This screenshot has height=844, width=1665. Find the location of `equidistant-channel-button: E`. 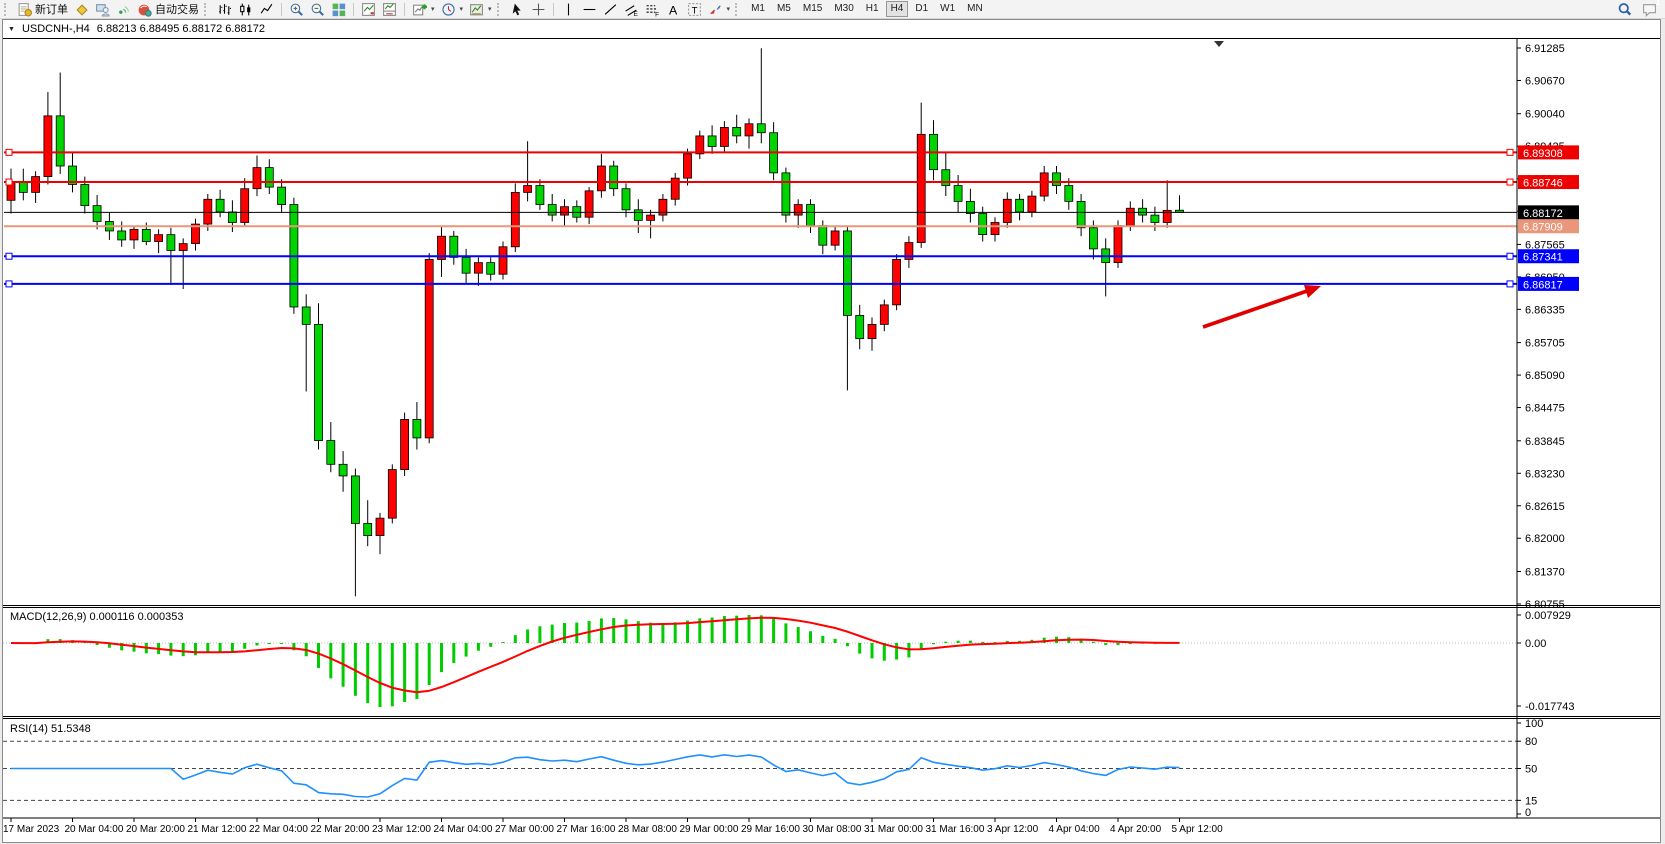

equidistant-channel-button: E is located at coordinates (631, 9).